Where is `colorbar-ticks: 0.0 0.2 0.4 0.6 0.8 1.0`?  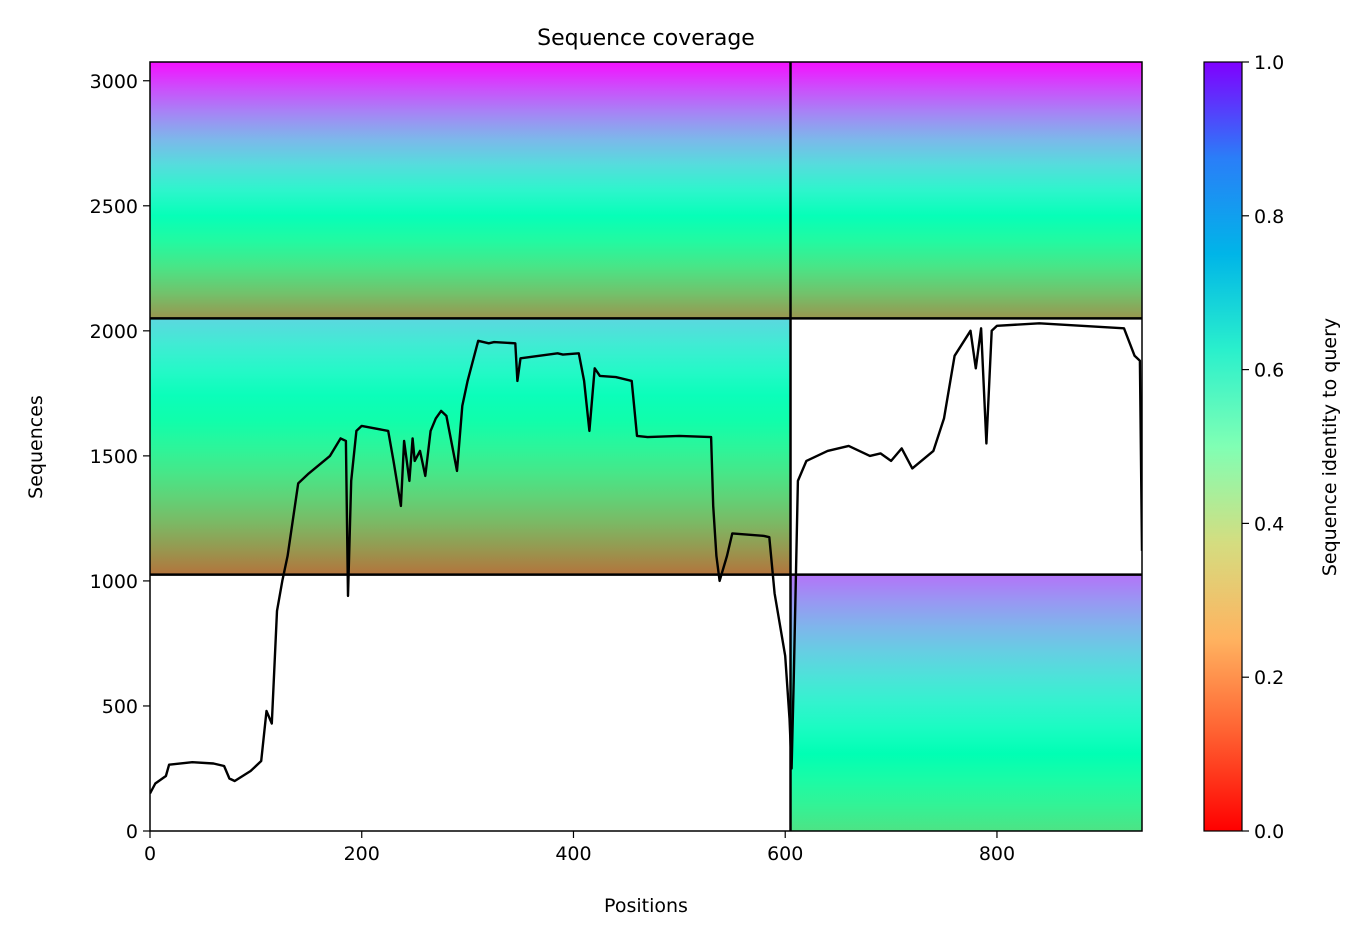 colorbar-ticks: 0.0 0.2 0.4 0.6 0.8 1.0 is located at coordinates (1263, 447).